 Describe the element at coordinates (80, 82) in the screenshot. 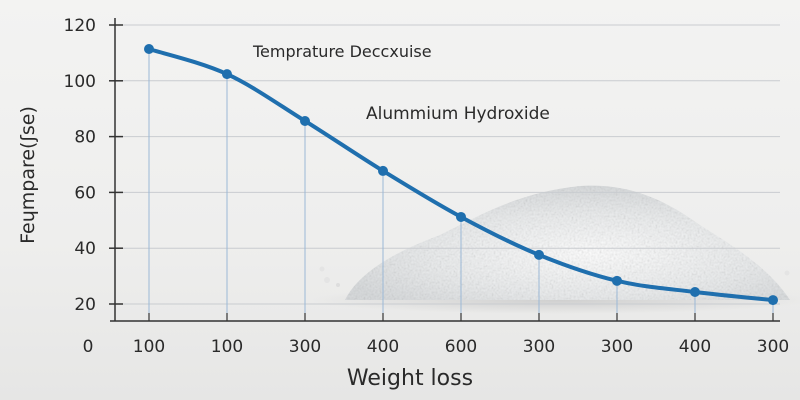

I see `y-tick-label: 100` at that location.